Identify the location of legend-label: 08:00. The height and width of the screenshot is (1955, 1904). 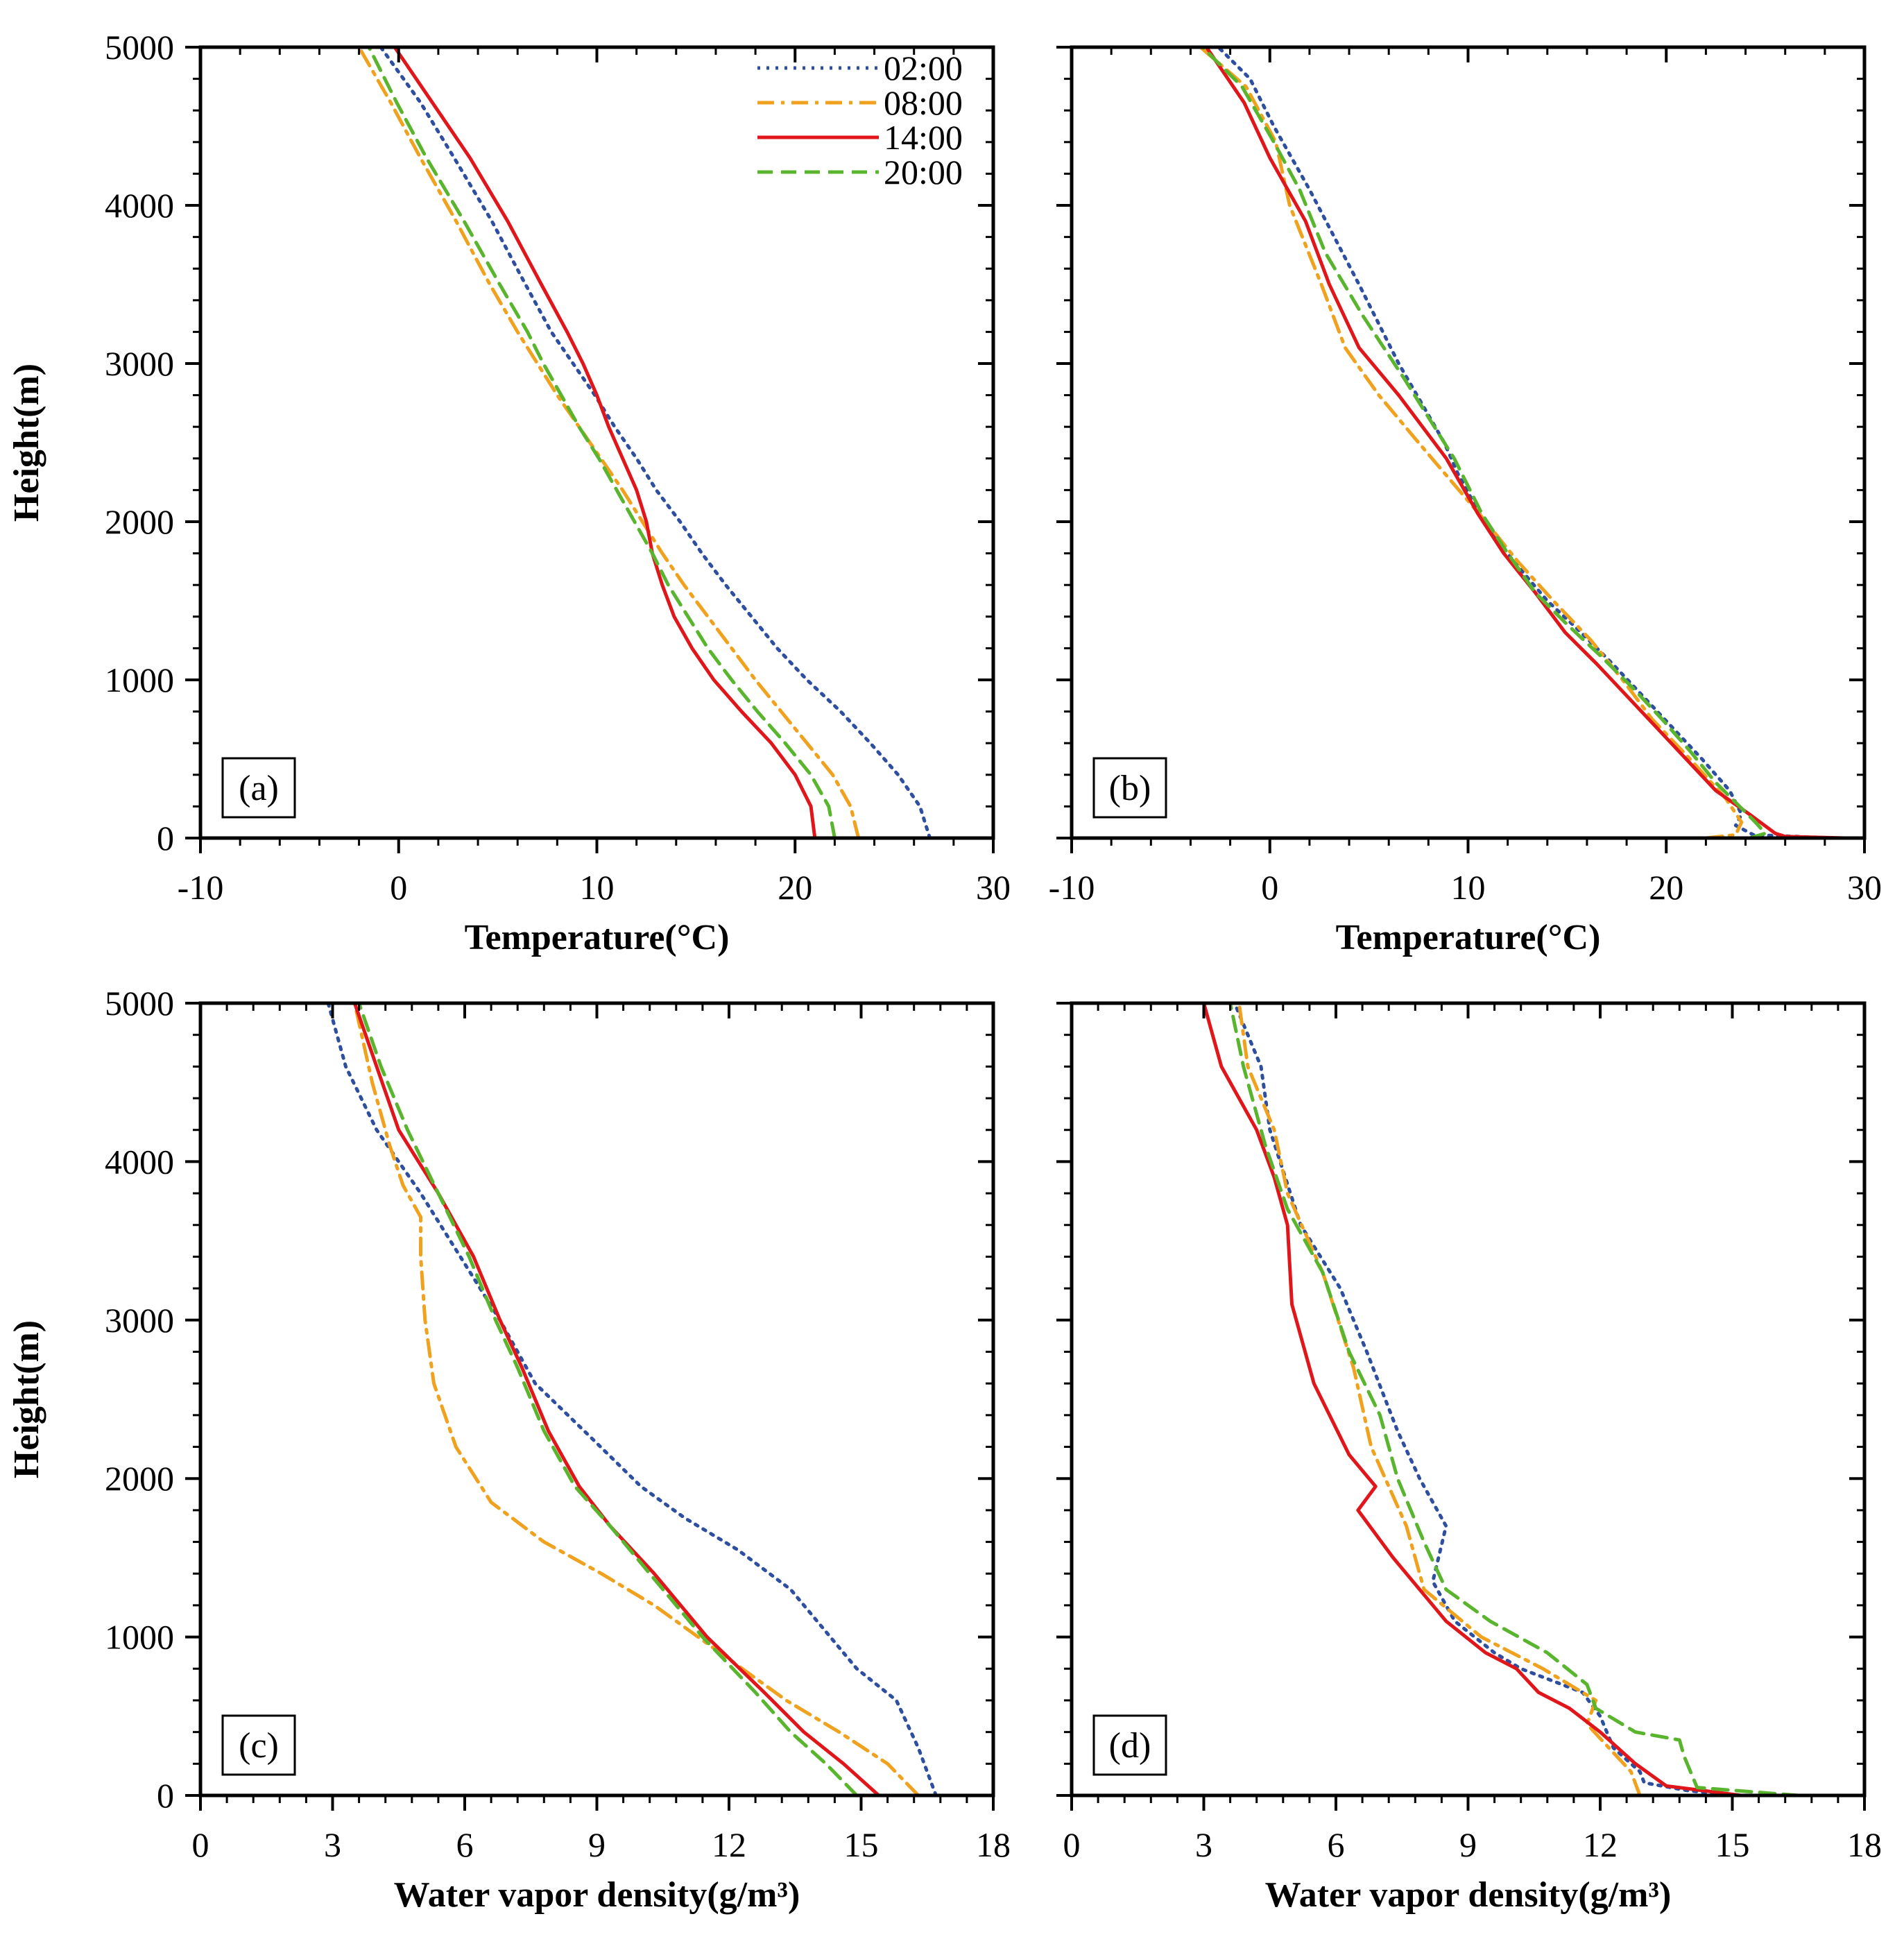
(923, 102).